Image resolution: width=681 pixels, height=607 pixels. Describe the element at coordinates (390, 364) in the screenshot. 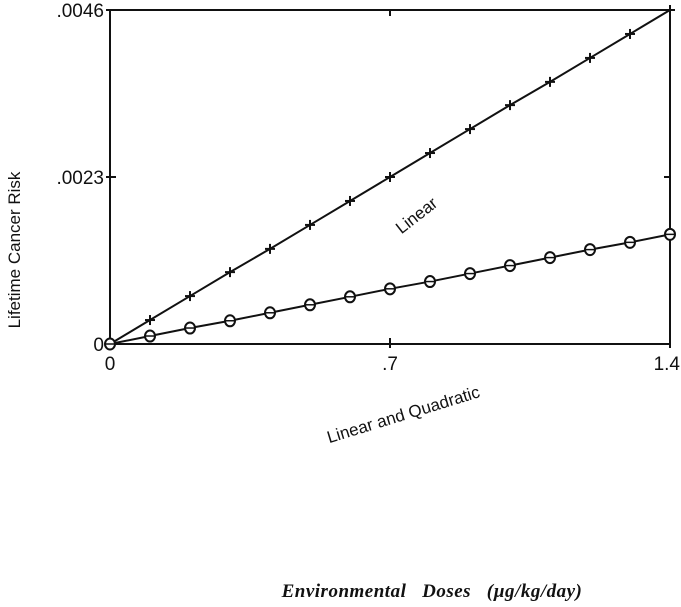

I see `x-tick-label: .7` at that location.